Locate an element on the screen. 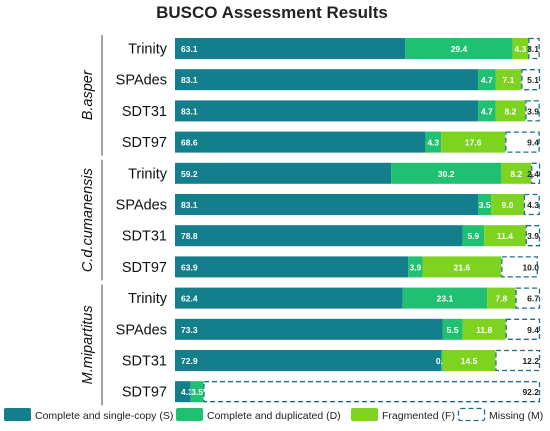 Image resolution: width=550 pixels, height=431 pixels. data-label: 23.1 is located at coordinates (445, 299).